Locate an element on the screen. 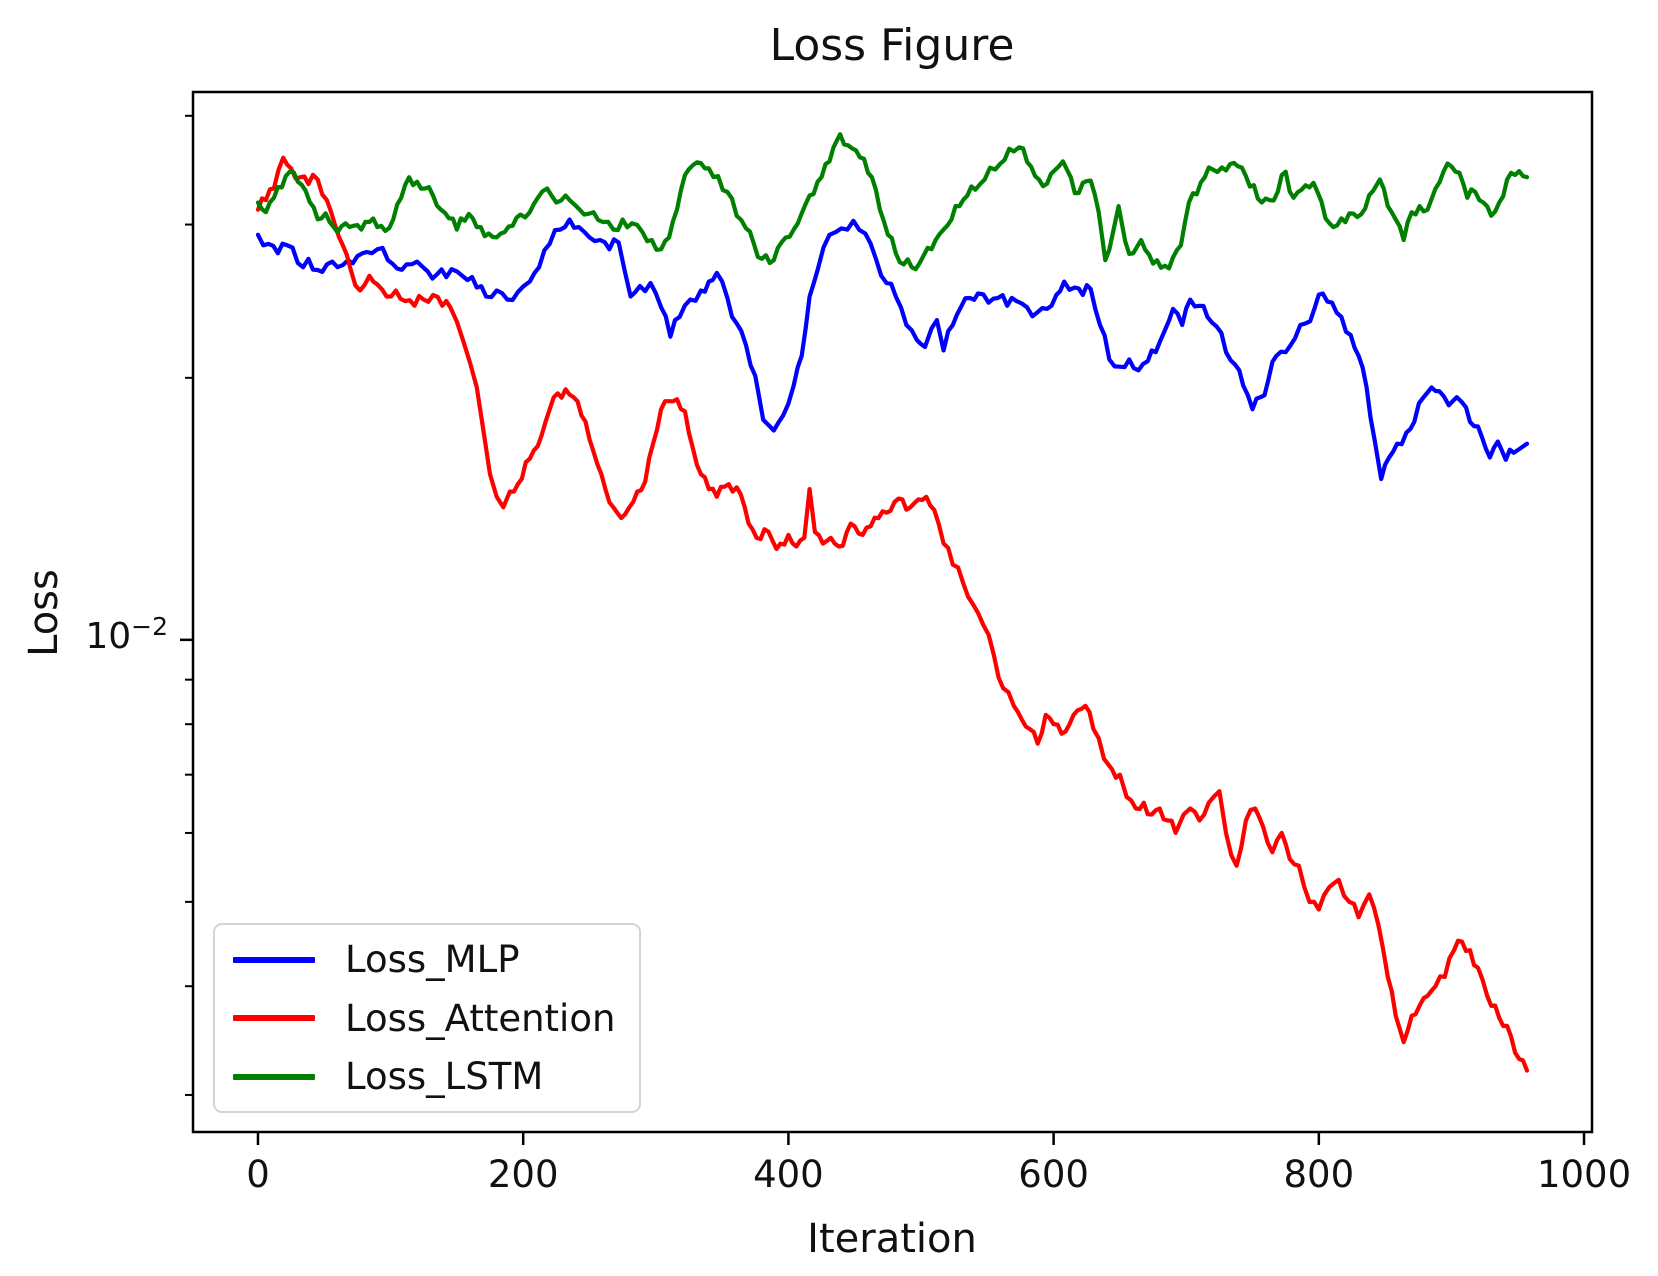  x-tick-label: 400 is located at coordinates (788, 1174).